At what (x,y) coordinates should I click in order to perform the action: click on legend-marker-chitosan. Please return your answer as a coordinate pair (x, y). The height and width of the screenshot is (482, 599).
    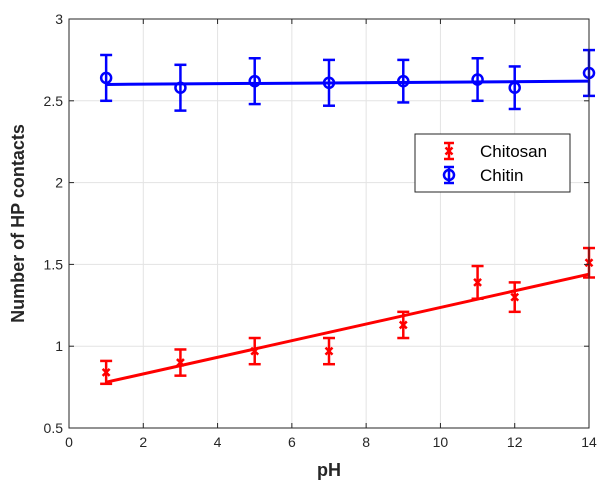
    Looking at the image, I should click on (449, 151).